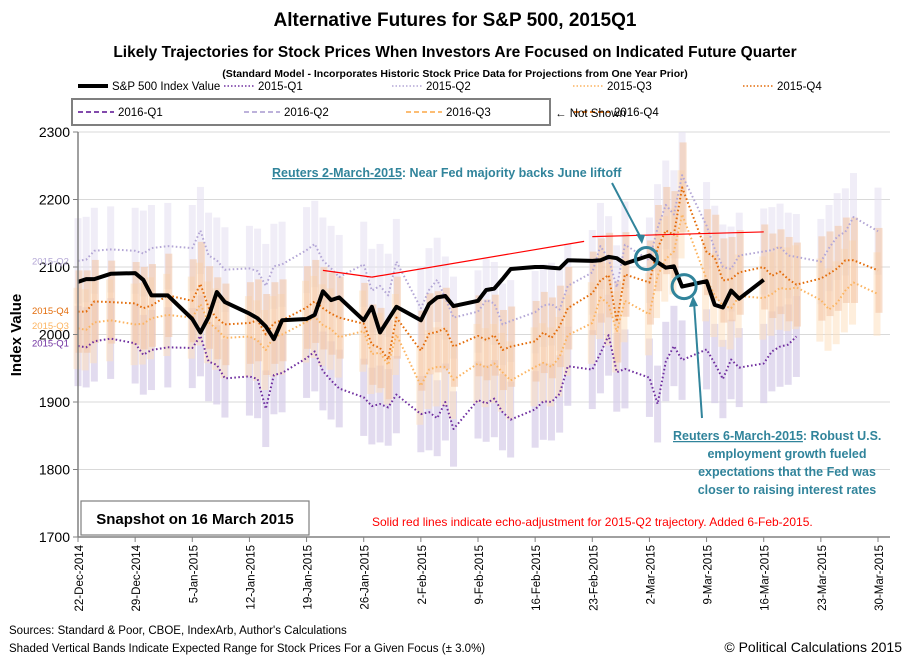  I want to click on x-tick-label: 5-Jan-2015, so click(194, 574).